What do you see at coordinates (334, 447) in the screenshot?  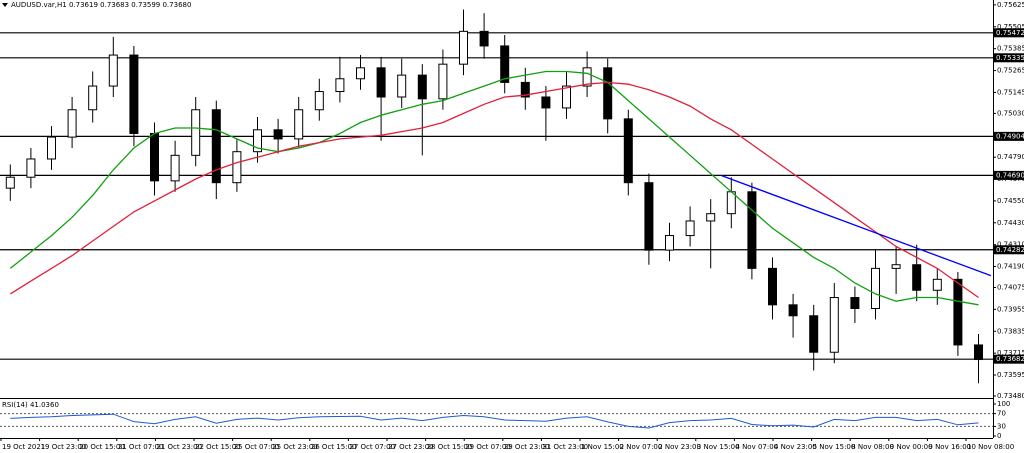 I see `x-tick-label: 26 Oct 15:00` at bounding box center [334, 447].